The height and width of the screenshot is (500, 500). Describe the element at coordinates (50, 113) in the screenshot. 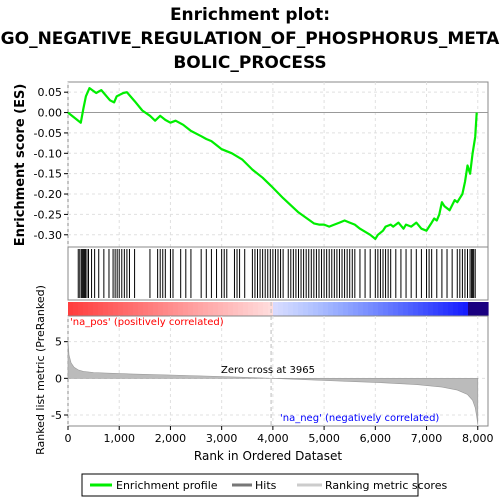

I see `es-ytick-label-1: 0.00` at that location.